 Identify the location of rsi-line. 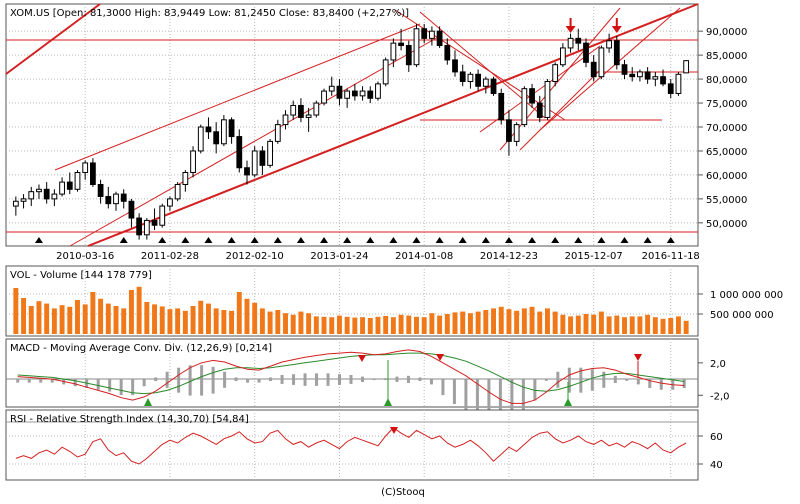
(351, 445).